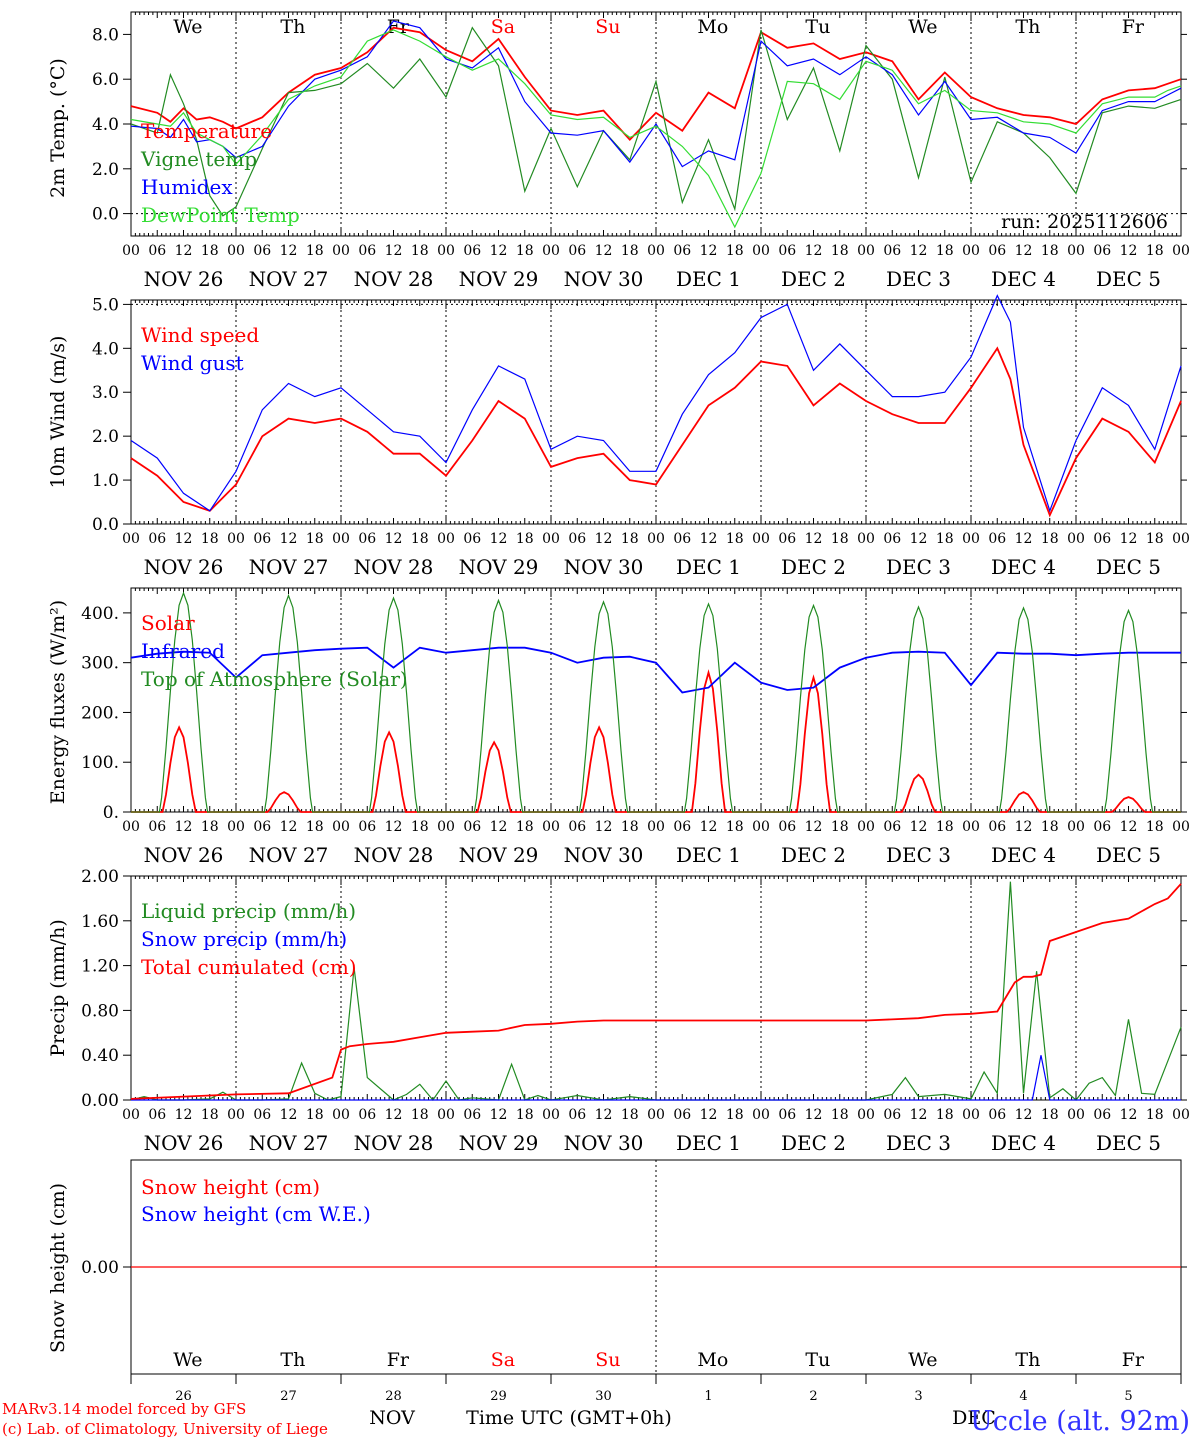  Describe the element at coordinates (100, 1056) in the screenshot. I see `y-tick-label: 0.40` at that location.